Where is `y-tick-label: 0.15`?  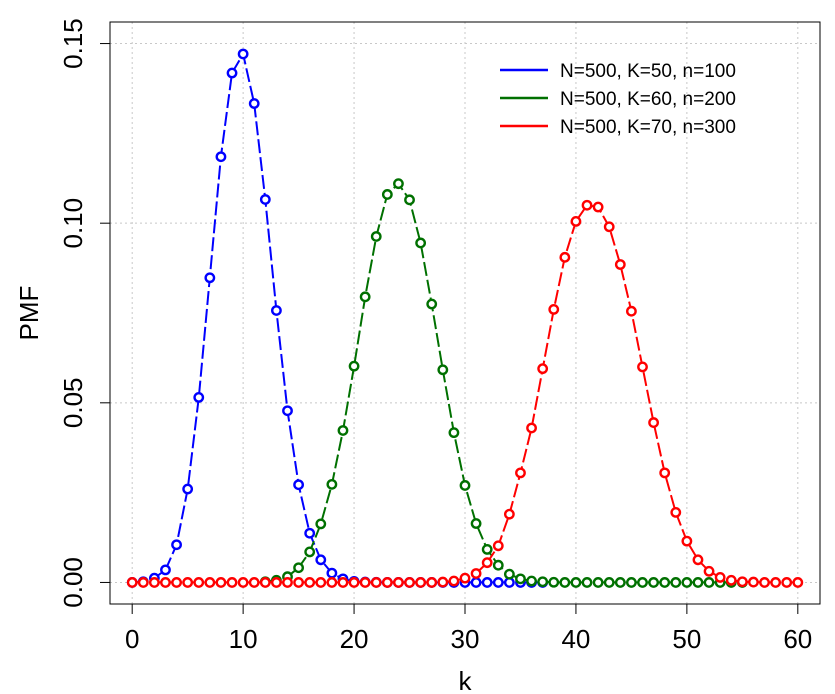 y-tick-label: 0.15 is located at coordinates (73, 43).